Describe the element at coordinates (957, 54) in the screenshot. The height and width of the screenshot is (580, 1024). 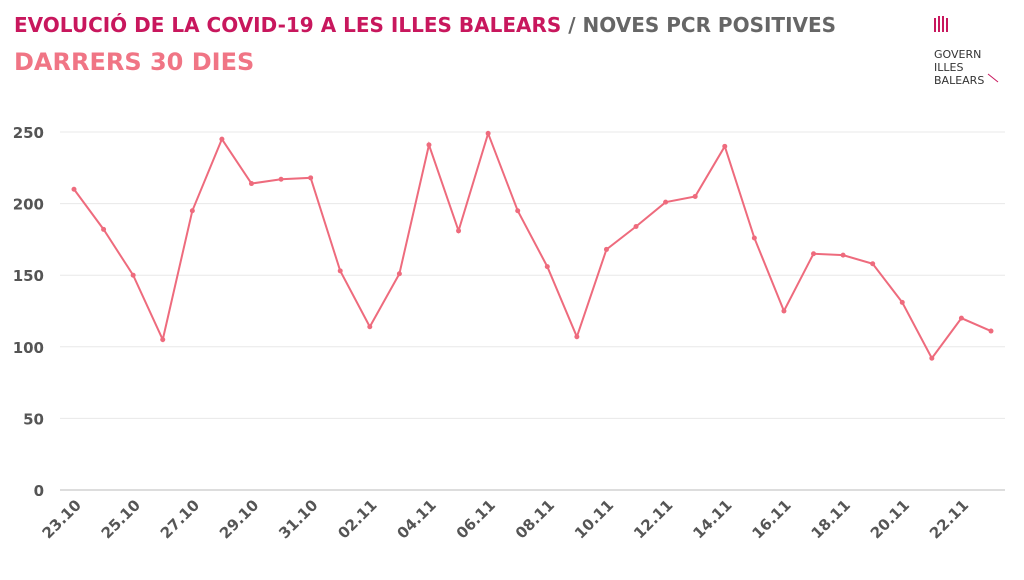
I see `logo-text: GOVERN` at that location.